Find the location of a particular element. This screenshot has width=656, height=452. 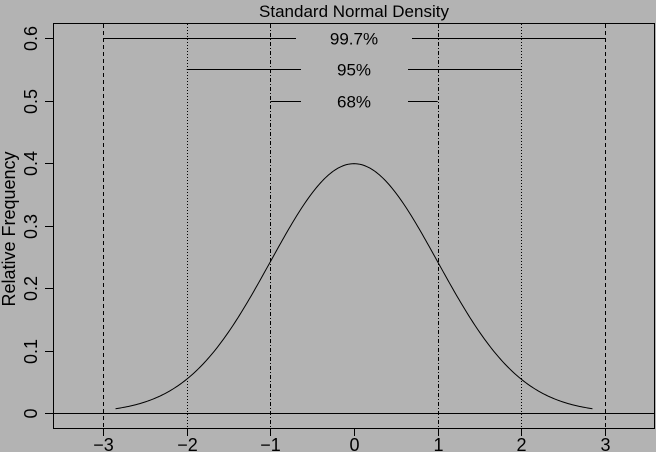

x-axis: −3 −2 −1 0 1 2 3 is located at coordinates (352, 440).